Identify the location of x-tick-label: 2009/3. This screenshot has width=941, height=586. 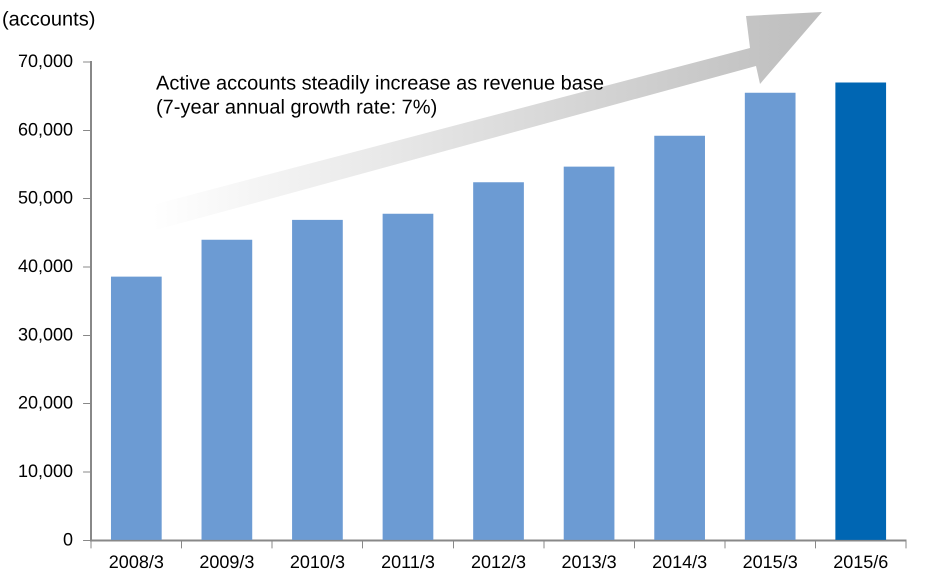
(226, 562).